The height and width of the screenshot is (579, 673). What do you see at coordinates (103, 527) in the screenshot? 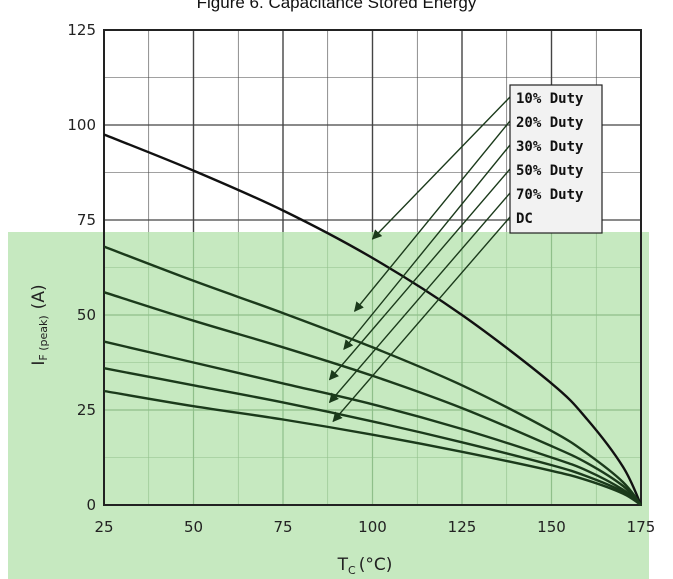
I see `x-tick-label: 25` at bounding box center [103, 527].